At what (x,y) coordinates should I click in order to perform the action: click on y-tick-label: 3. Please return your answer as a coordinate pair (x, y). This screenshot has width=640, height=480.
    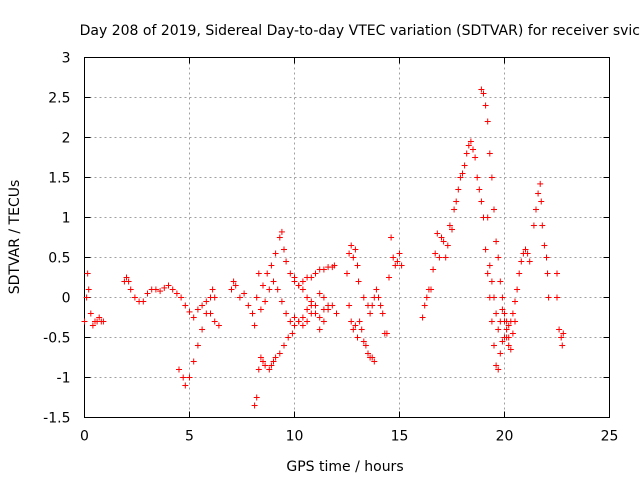
    Looking at the image, I should click on (66, 59).